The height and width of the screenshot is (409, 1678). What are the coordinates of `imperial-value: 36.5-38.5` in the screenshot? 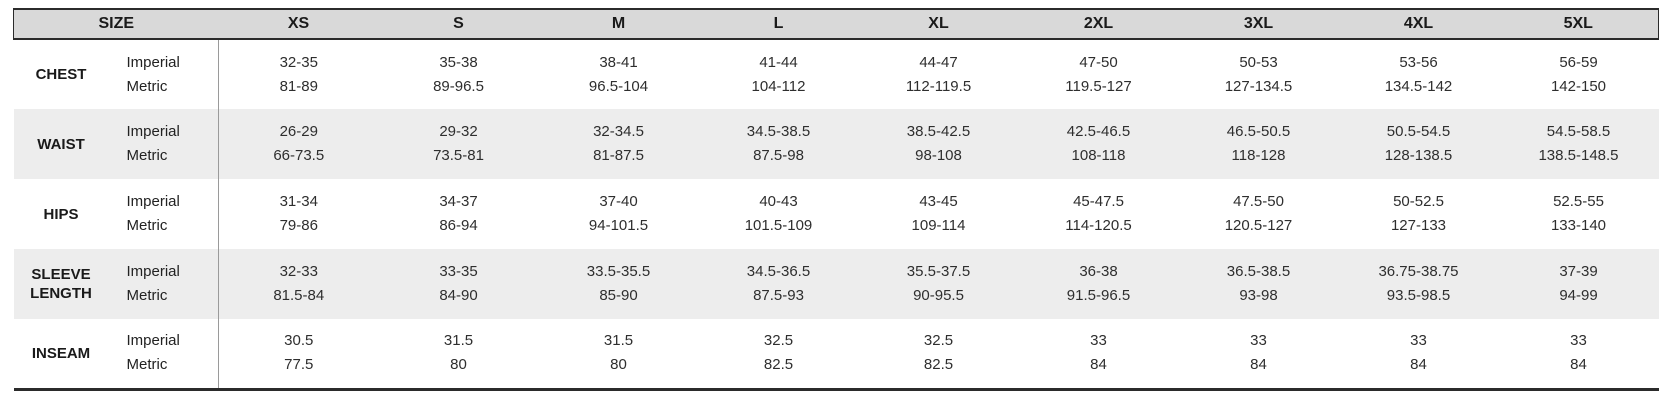 It's located at (1258, 271).